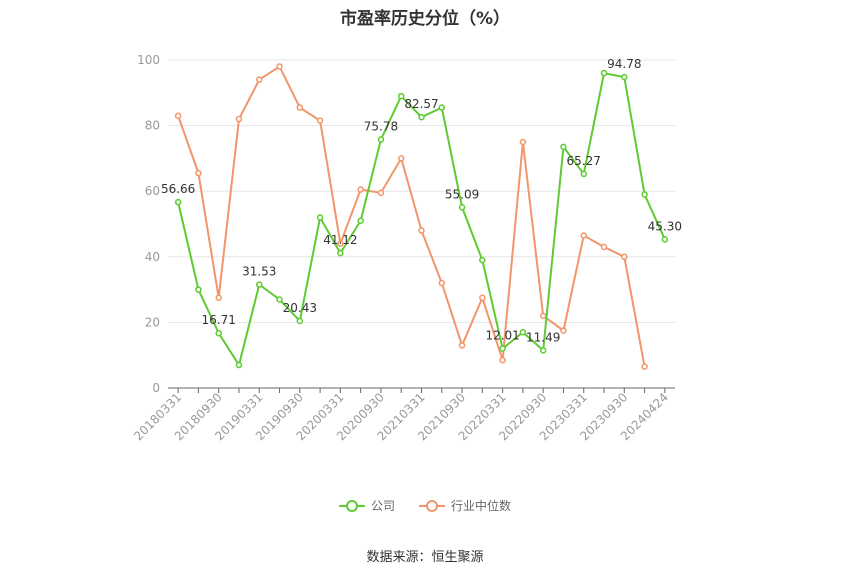 This screenshot has height=575, width=850. Describe the element at coordinates (156, 388) in the screenshot. I see `y-tick-label: 0` at that location.